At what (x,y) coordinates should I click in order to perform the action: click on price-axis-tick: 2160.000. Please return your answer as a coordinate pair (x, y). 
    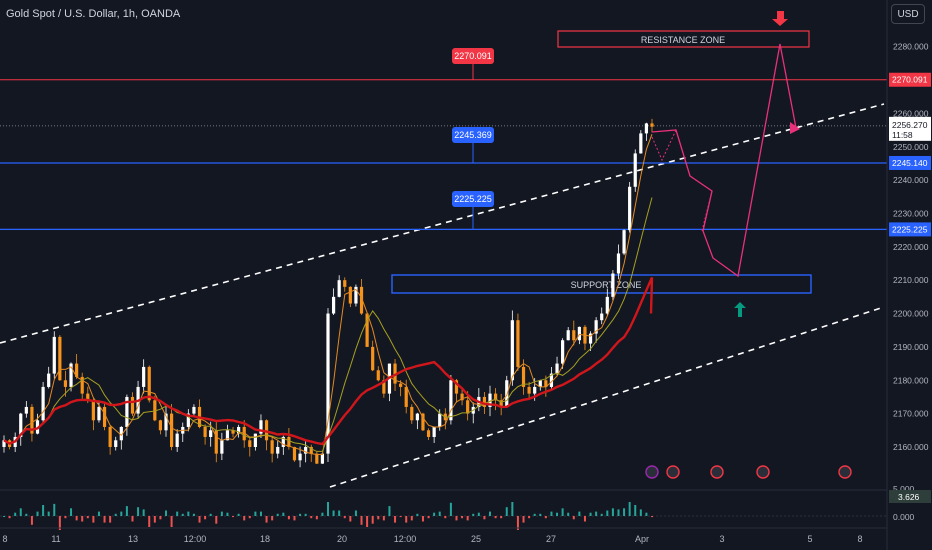
    Looking at the image, I should click on (911, 447).